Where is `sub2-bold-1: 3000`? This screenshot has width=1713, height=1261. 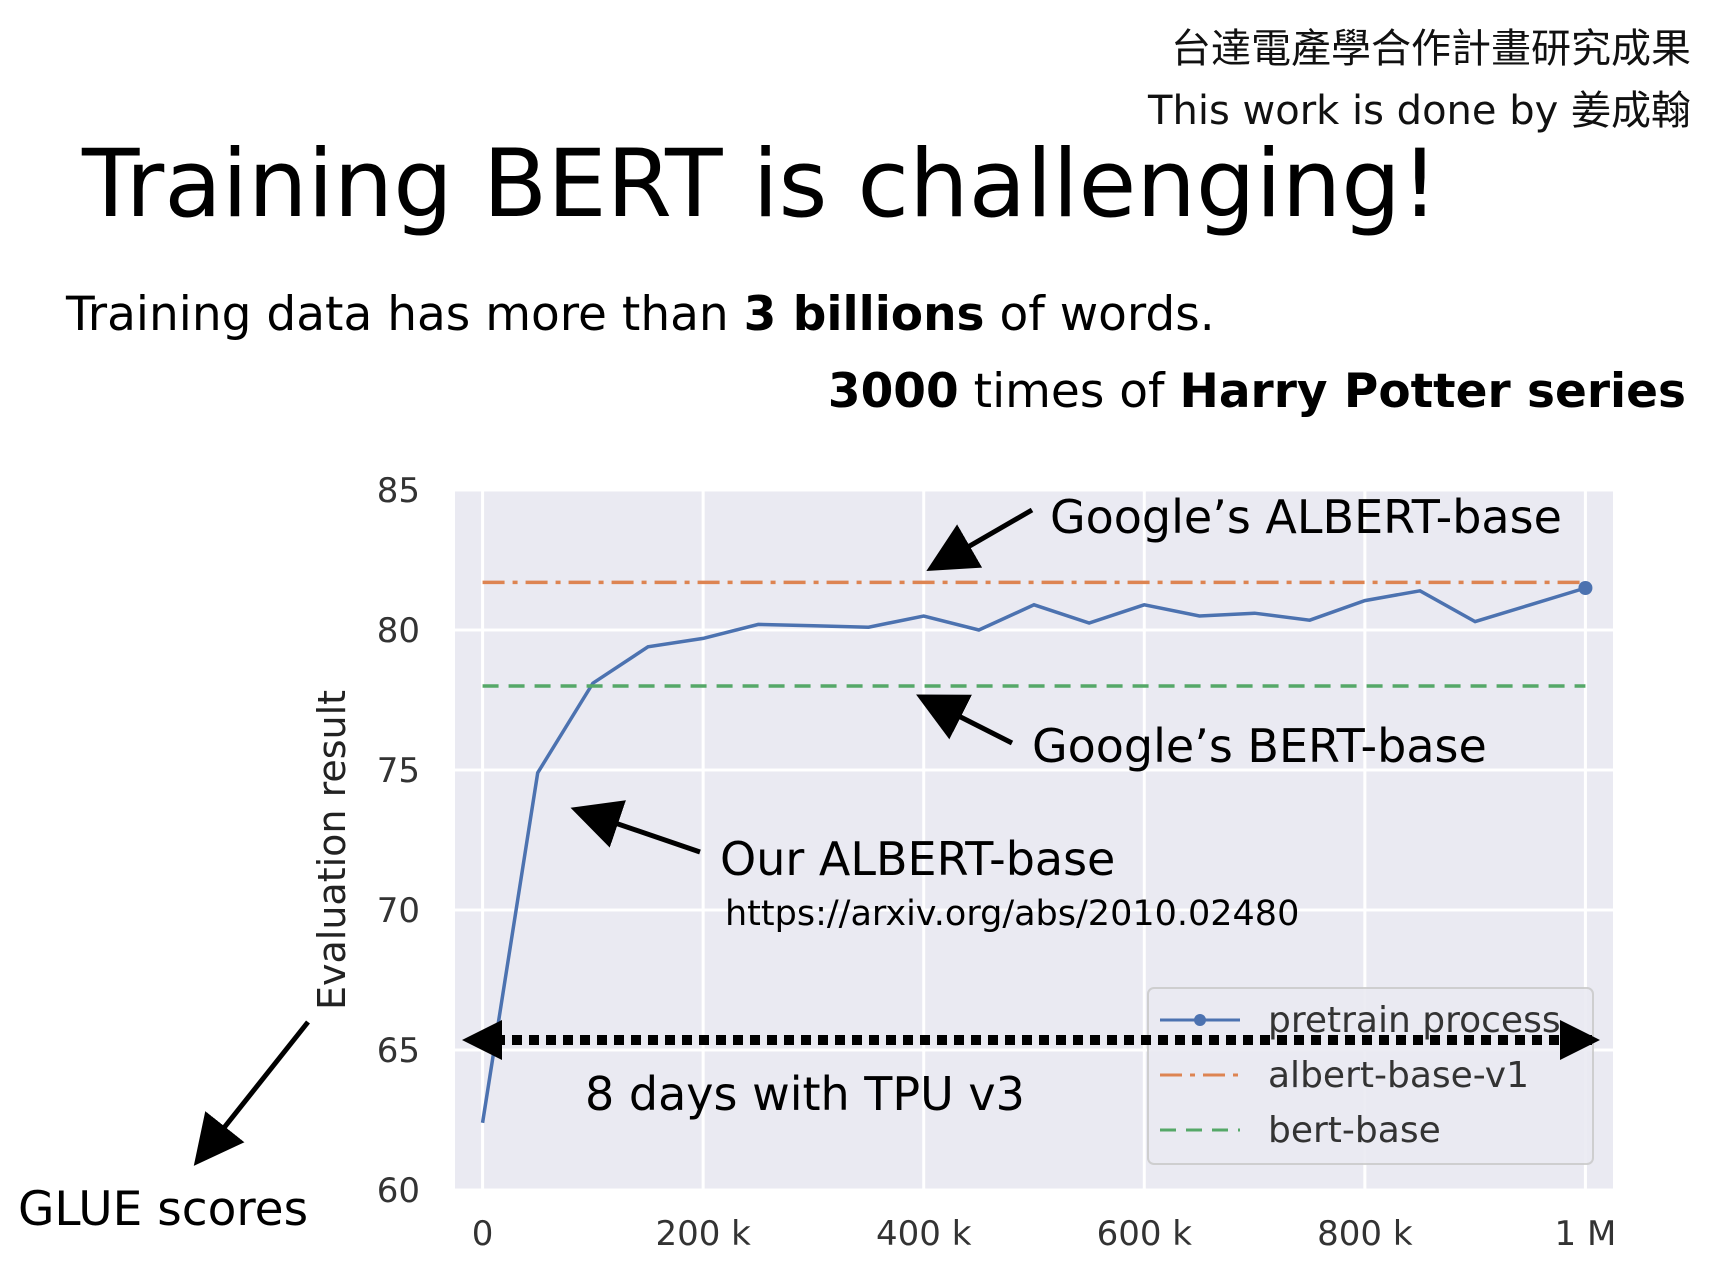 sub2-bold-1: 3000 is located at coordinates (893, 391).